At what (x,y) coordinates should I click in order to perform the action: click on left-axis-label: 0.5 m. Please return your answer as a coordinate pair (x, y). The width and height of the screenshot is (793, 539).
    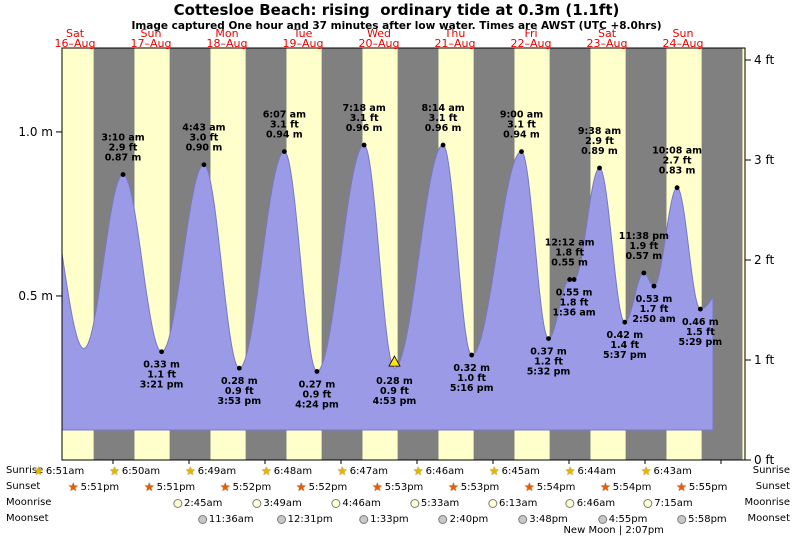
    Looking at the image, I should click on (35, 296).